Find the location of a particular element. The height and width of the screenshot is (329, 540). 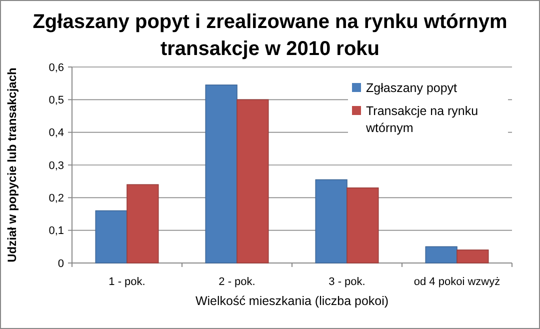

legend-label: Transakcje na rynku wtórnym is located at coordinates (421, 119).